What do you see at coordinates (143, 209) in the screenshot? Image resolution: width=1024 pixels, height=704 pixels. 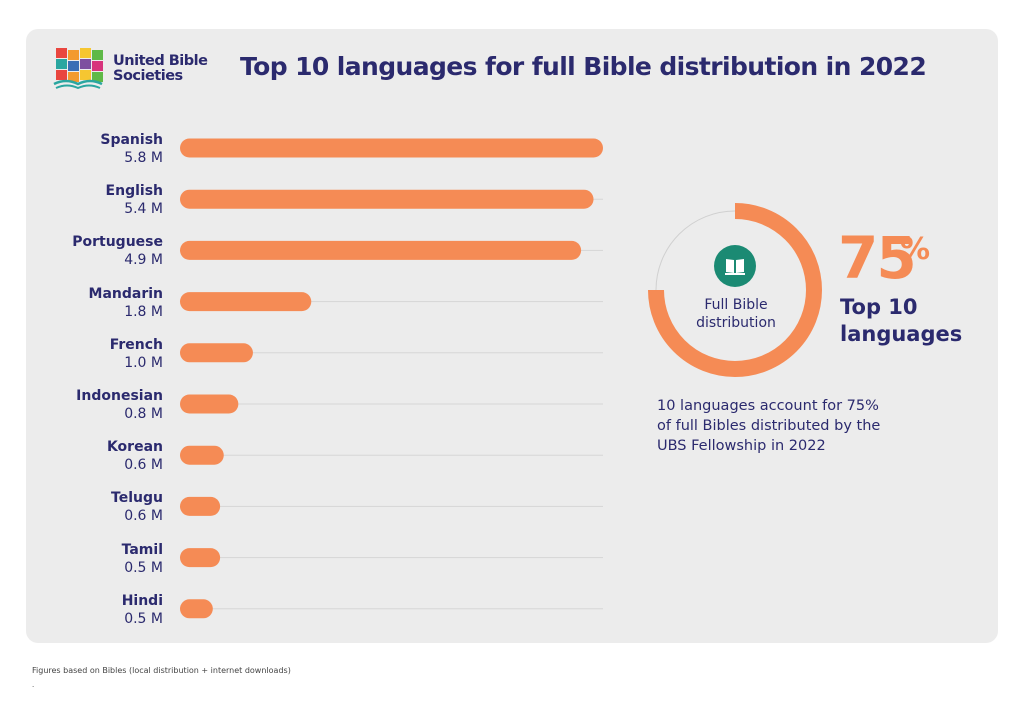 I see `value-label: 5.4 M` at bounding box center [143, 209].